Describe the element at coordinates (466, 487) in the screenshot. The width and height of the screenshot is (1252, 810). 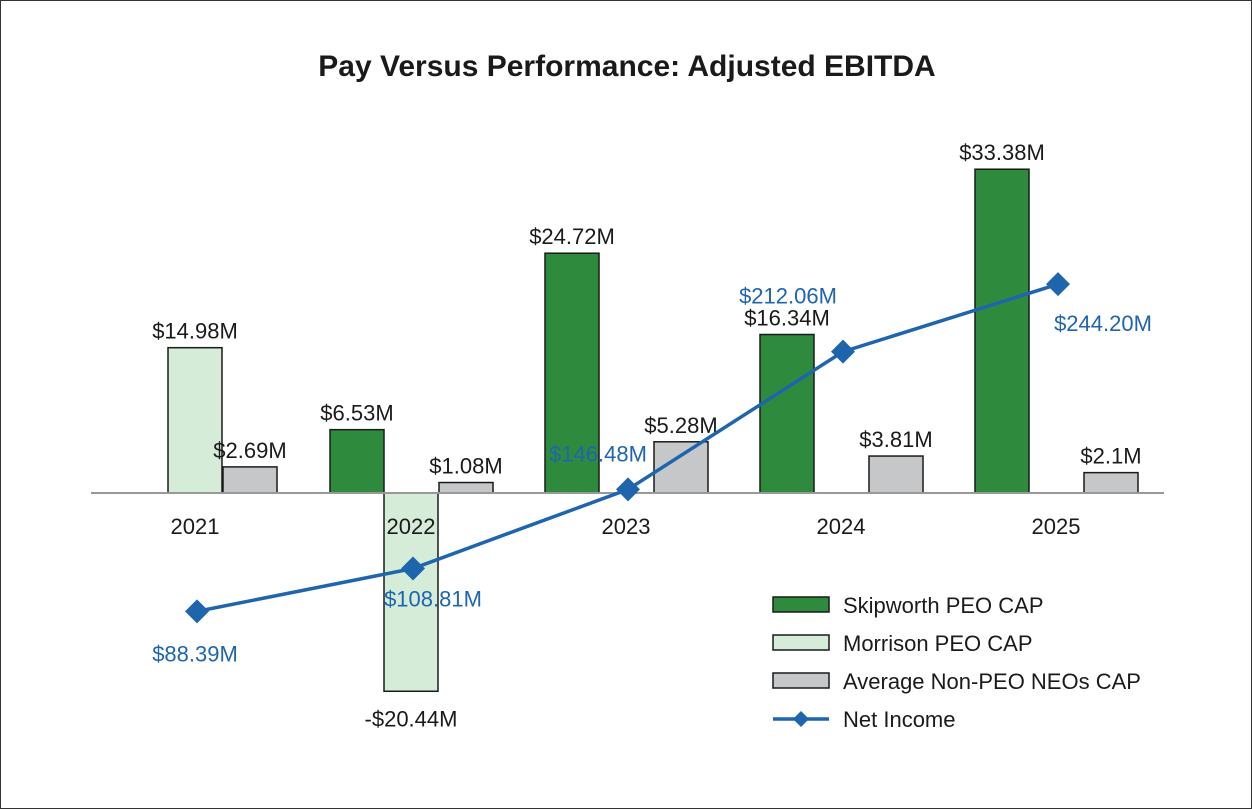
I see `bar-average-non-peo-neos-cap-2022` at that location.